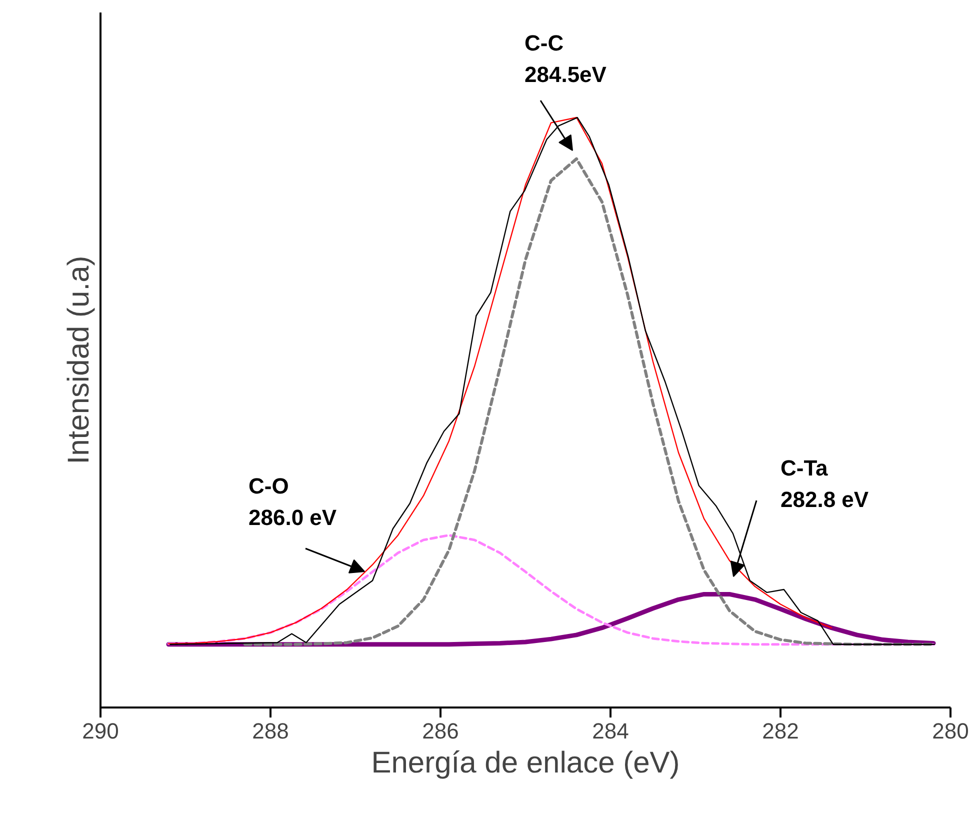 Image resolution: width=979 pixels, height=814 pixels. Describe the element at coordinates (100, 731) in the screenshot. I see `x-tick-label: 290` at that location.